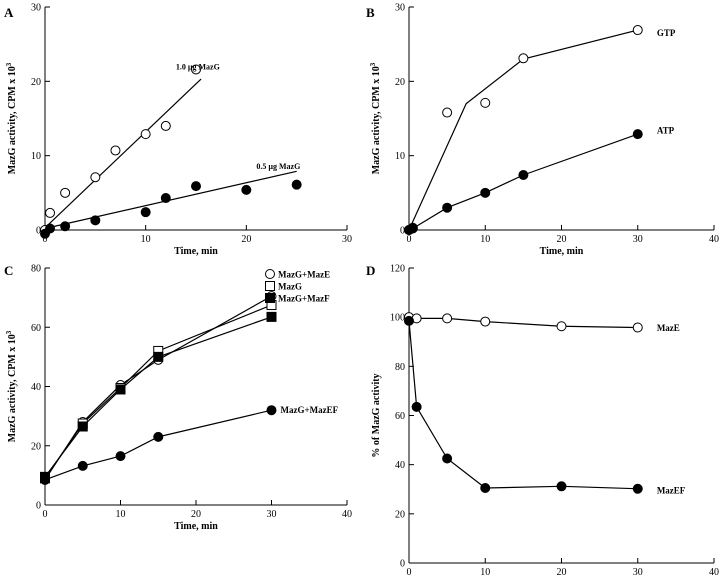 The image size is (720, 576). What do you see at coordinates (8, 270) in the screenshot?
I see `panel-label: C` at bounding box center [8, 270].